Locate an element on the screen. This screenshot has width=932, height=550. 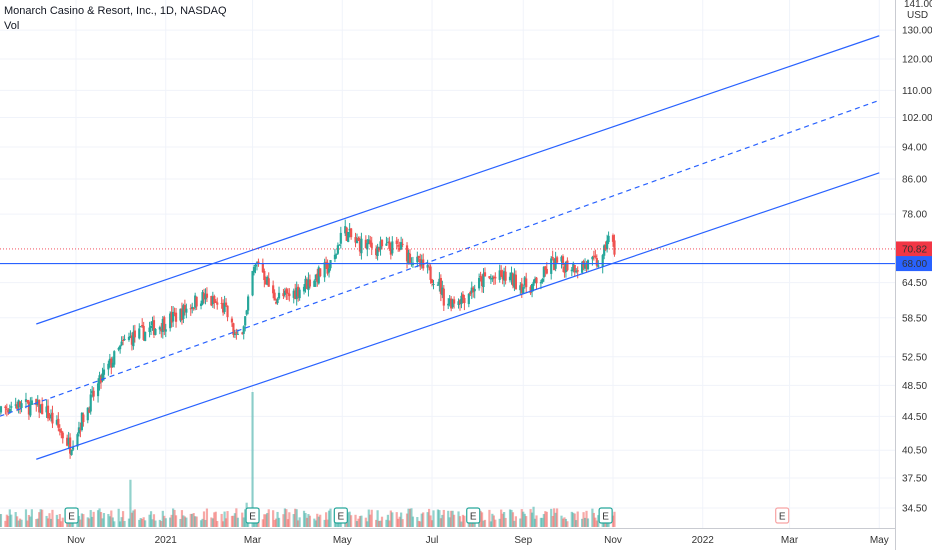
time-tick-label: 2021 is located at coordinates (166, 540).